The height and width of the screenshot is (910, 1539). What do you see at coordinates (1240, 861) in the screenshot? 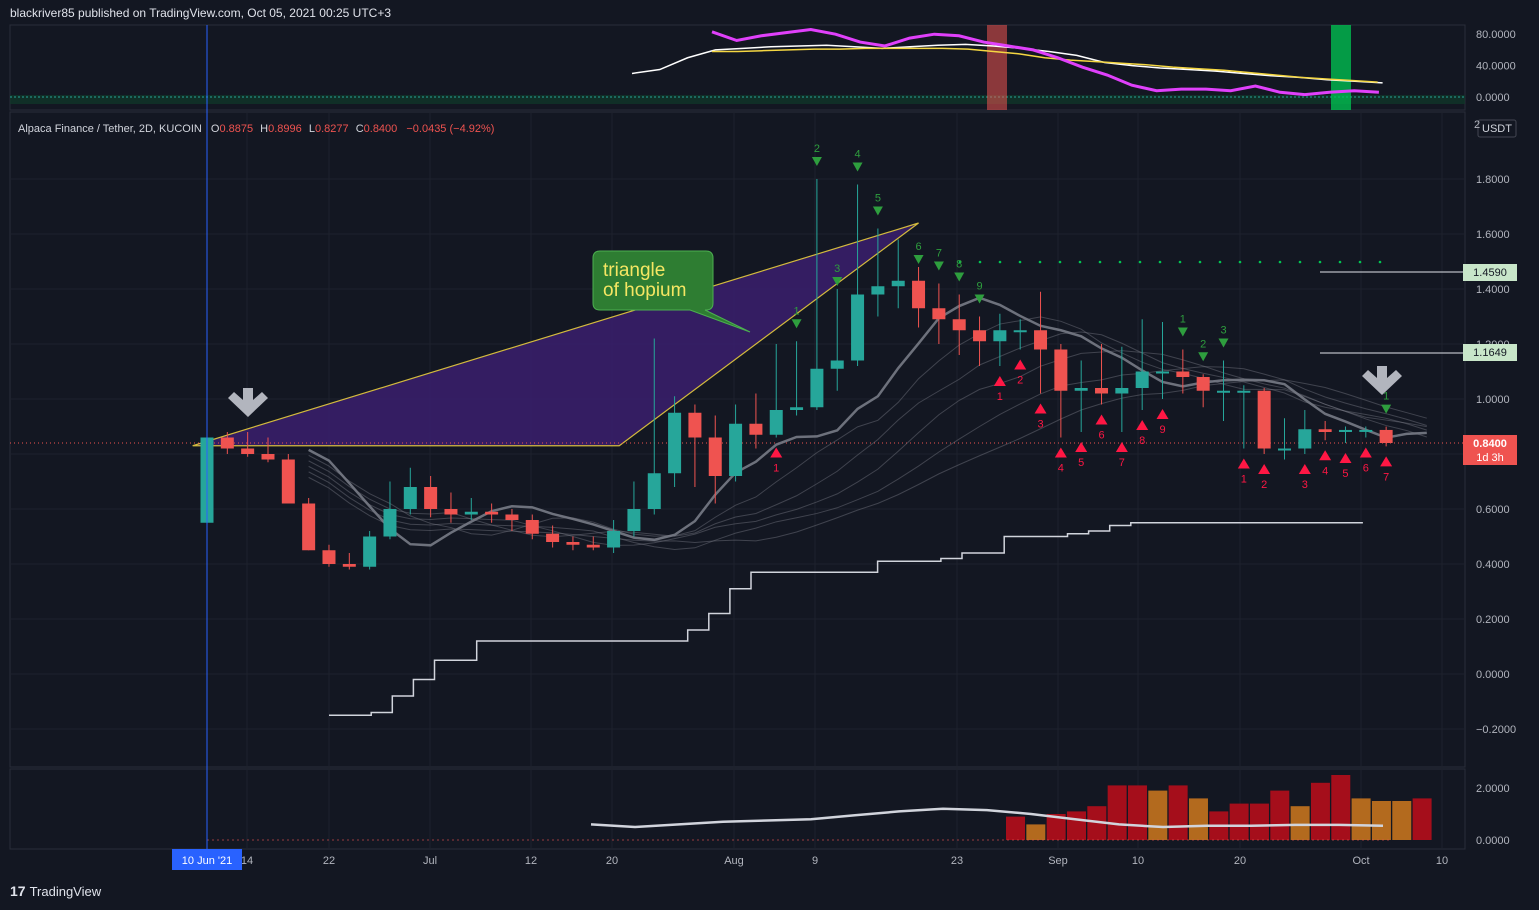
I see `time-tick: 20` at bounding box center [1240, 861].